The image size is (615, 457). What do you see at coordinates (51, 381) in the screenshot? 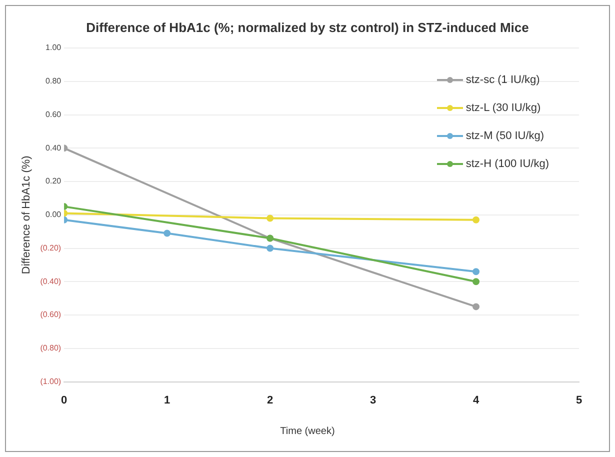
I see `y-tick-label: (1.00)` at bounding box center [51, 381].